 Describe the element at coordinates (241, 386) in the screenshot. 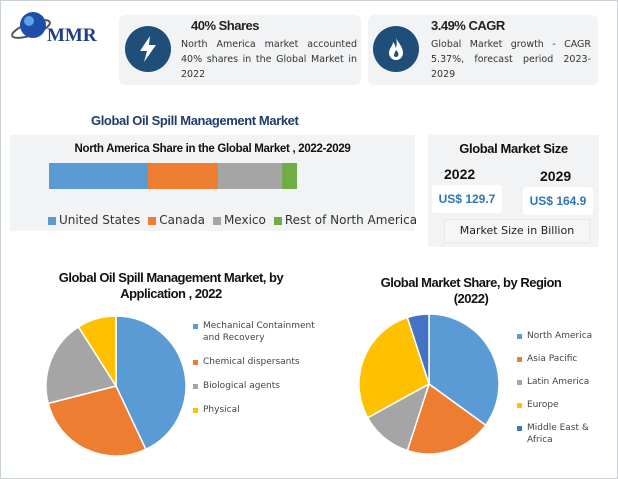

I see `legend-label: Biological agents` at that location.